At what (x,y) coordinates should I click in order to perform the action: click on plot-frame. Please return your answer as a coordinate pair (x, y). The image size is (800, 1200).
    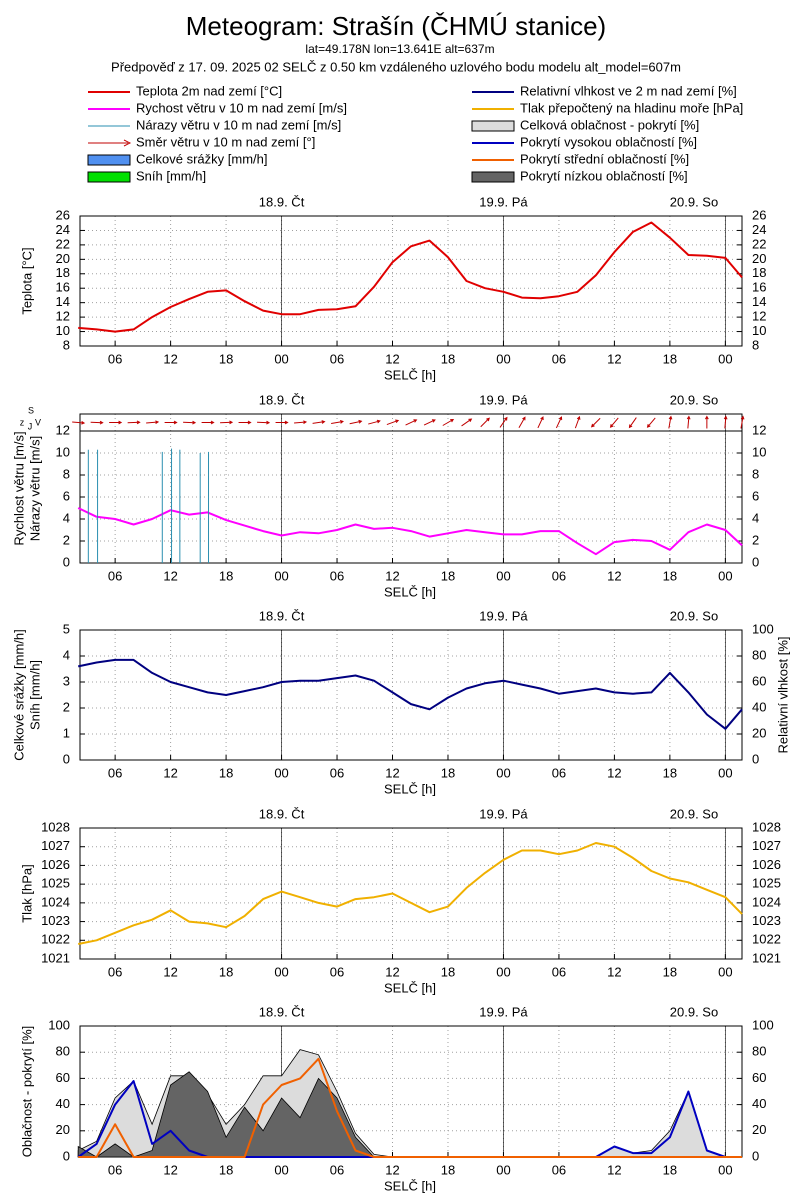
    Looking at the image, I should click on (411, 893).